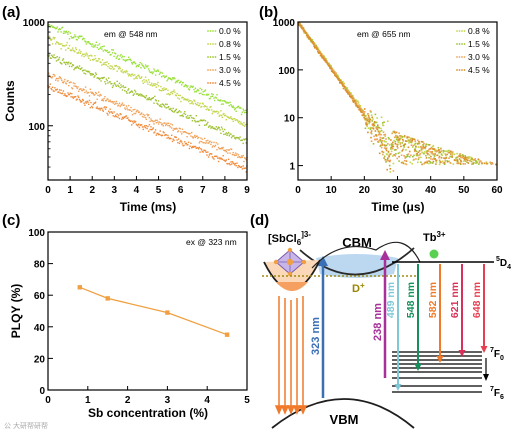  What do you see at coordinates (431, 190) in the screenshot?
I see `panel-b-xtick-label: 40` at bounding box center [431, 190].